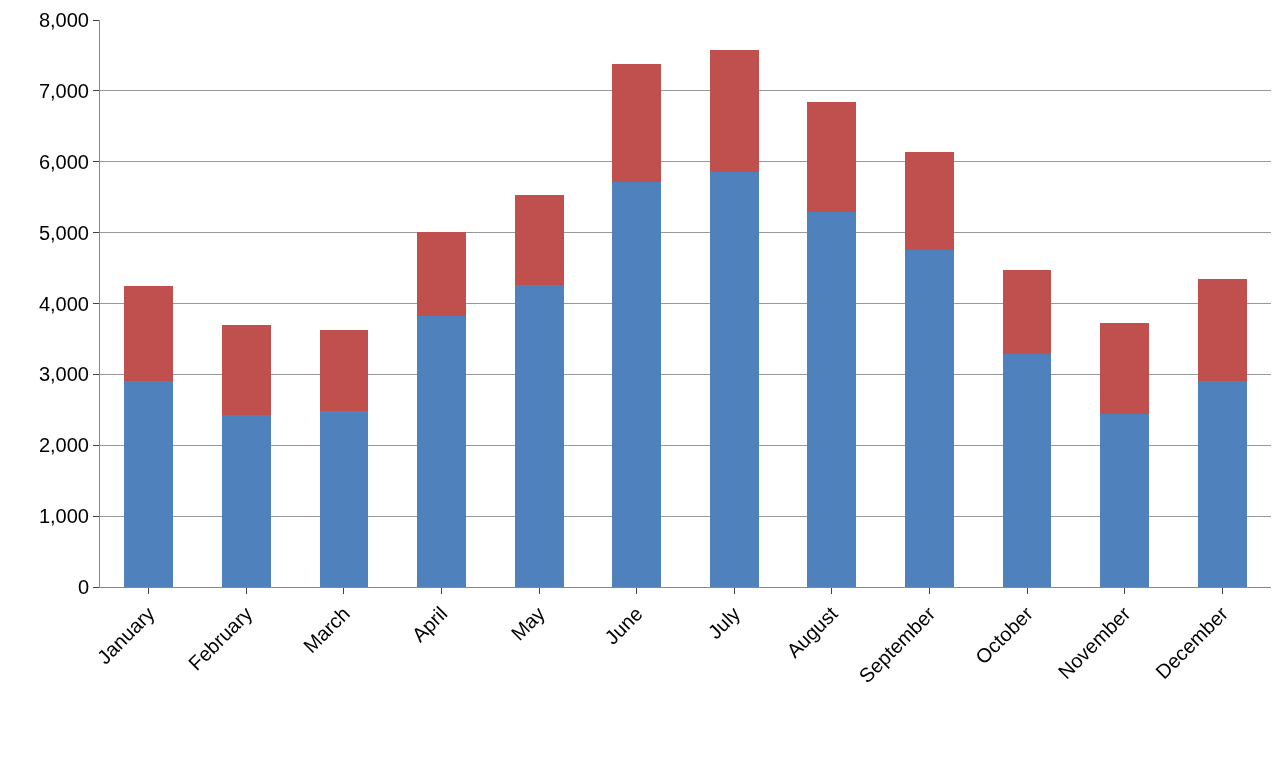  I want to click on x-tick-label: May, so click(528, 623).